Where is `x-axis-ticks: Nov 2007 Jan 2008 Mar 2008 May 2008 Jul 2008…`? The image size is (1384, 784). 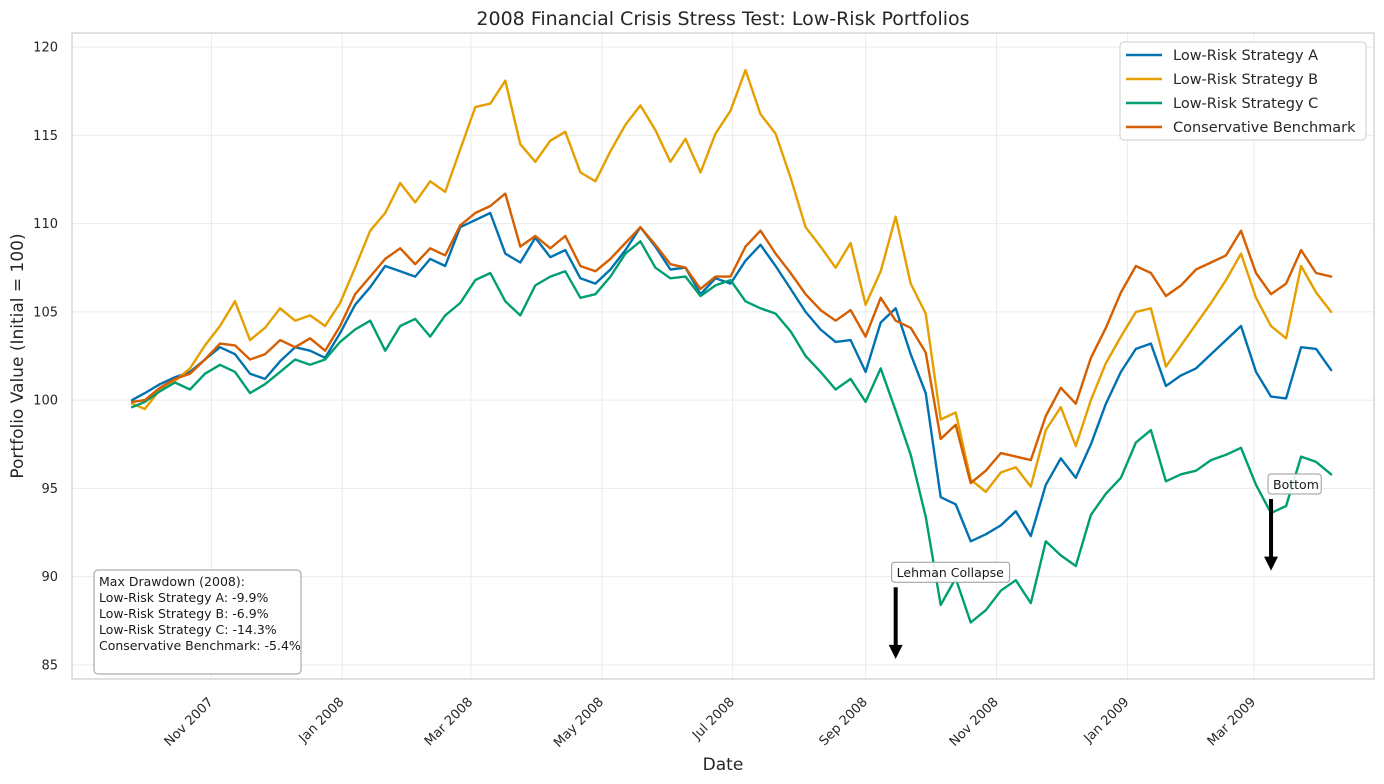
x-axis-ticks: Nov 2007 Jan 2008 Mar 2008 May 2008 Jul 2008… is located at coordinates (710, 723).